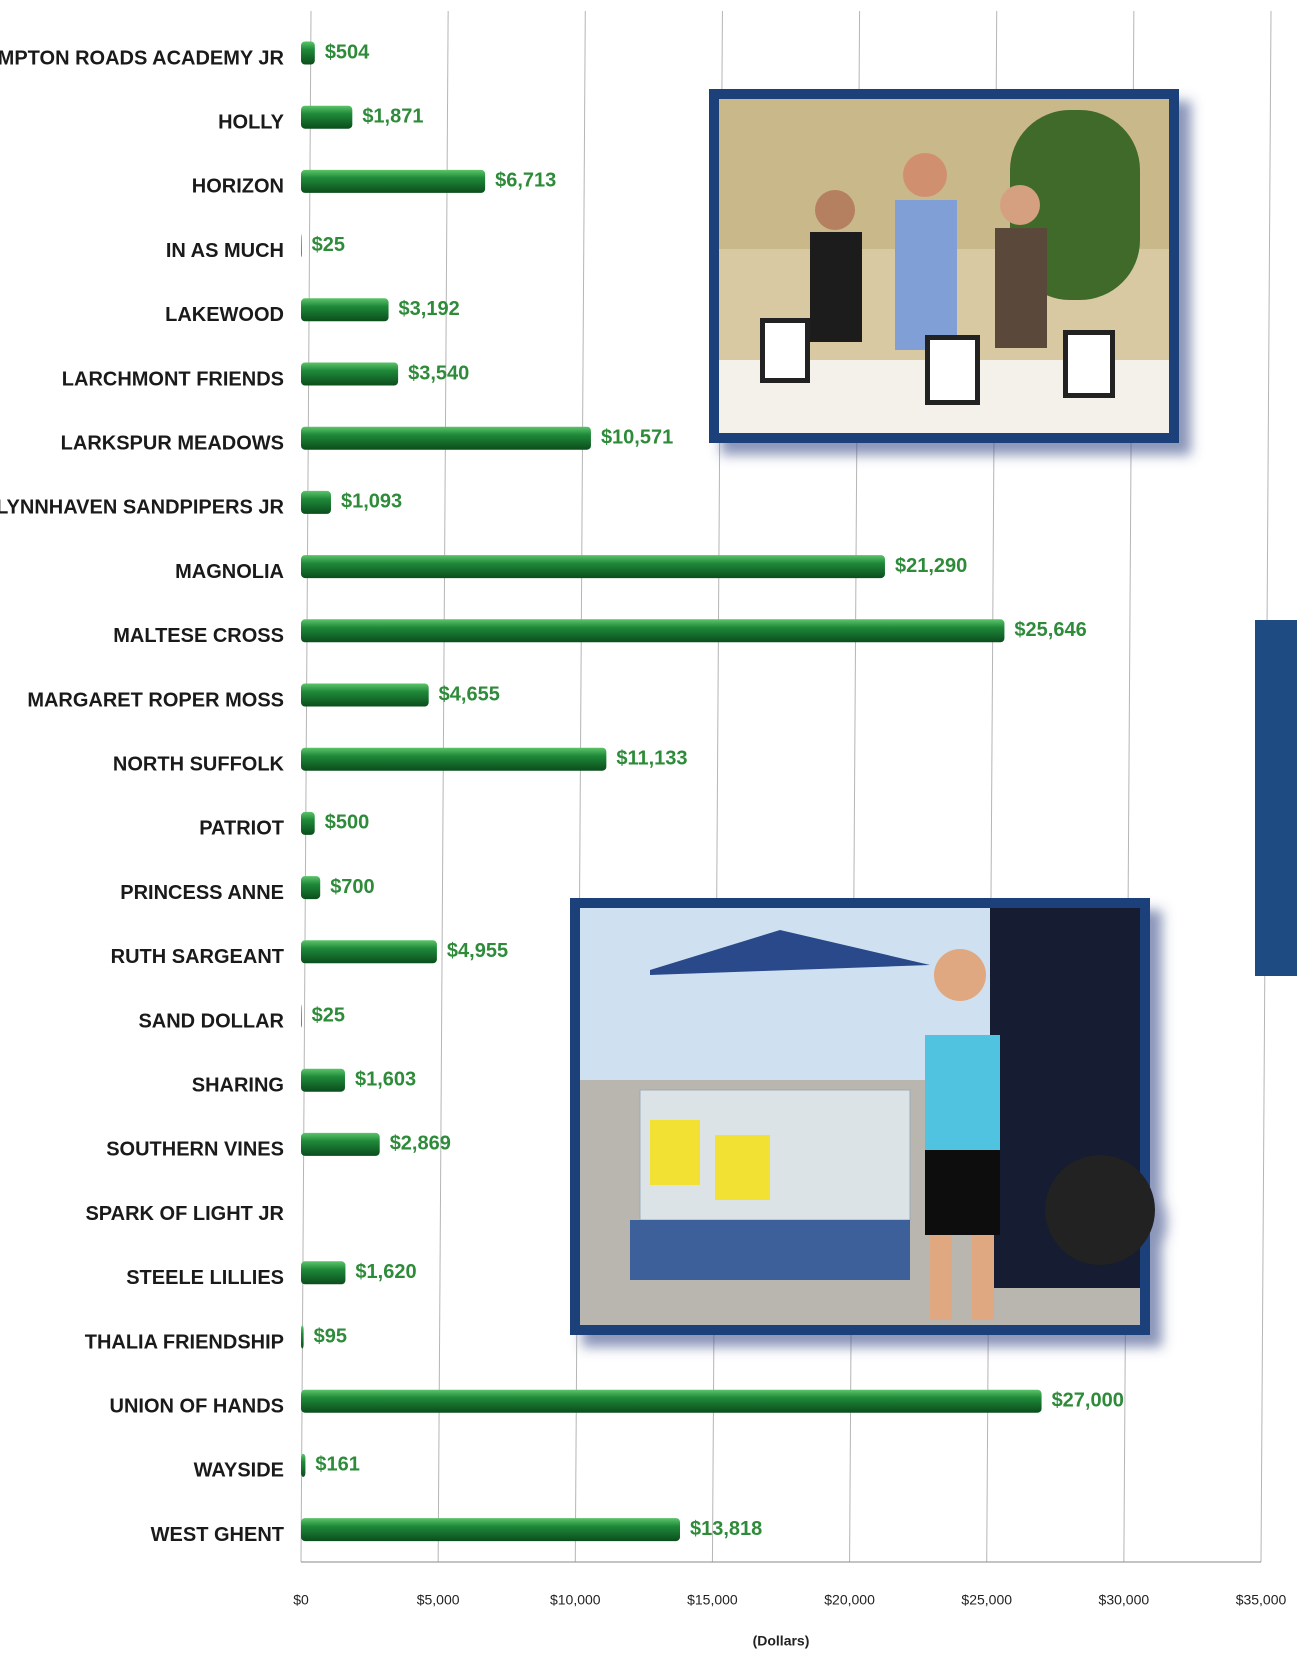  I want to click on value-label: $13,818, so click(726, 1529).